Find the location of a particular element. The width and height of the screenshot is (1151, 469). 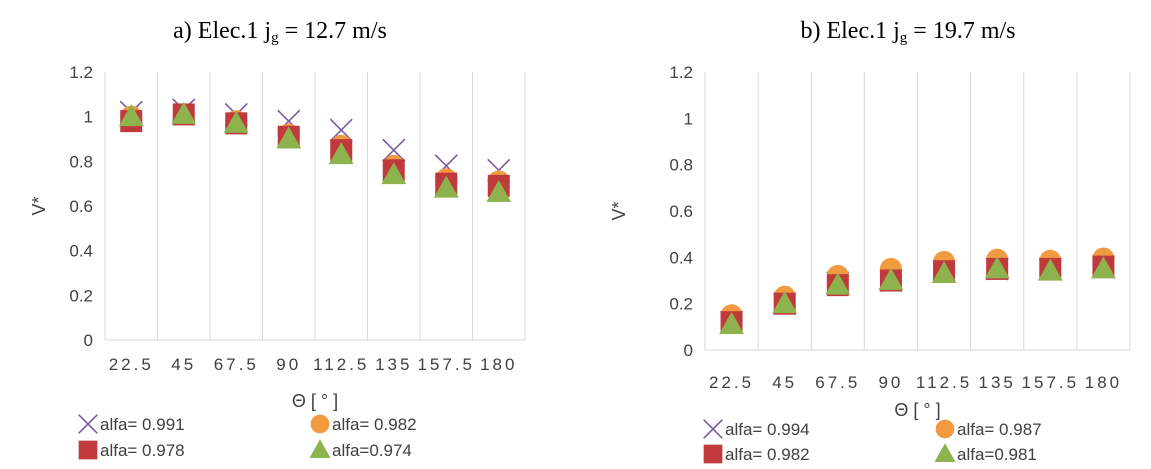

legend-entry: alfa= 0.978 is located at coordinates (142, 450).